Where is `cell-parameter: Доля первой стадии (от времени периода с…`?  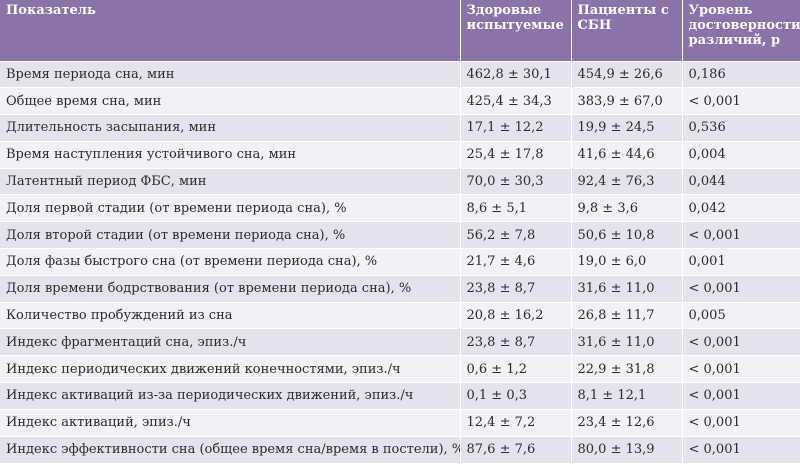 cell-parameter: Доля первой стадии (от времени периода с… is located at coordinates (230, 208).